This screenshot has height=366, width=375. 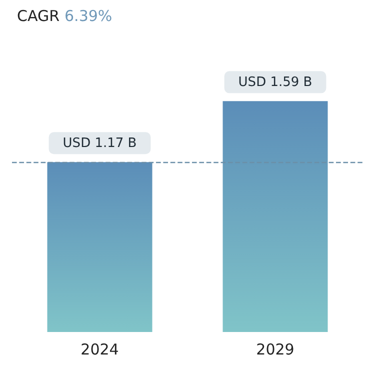 I want to click on data-label: USD 1.59 B, so click(x=275, y=82).